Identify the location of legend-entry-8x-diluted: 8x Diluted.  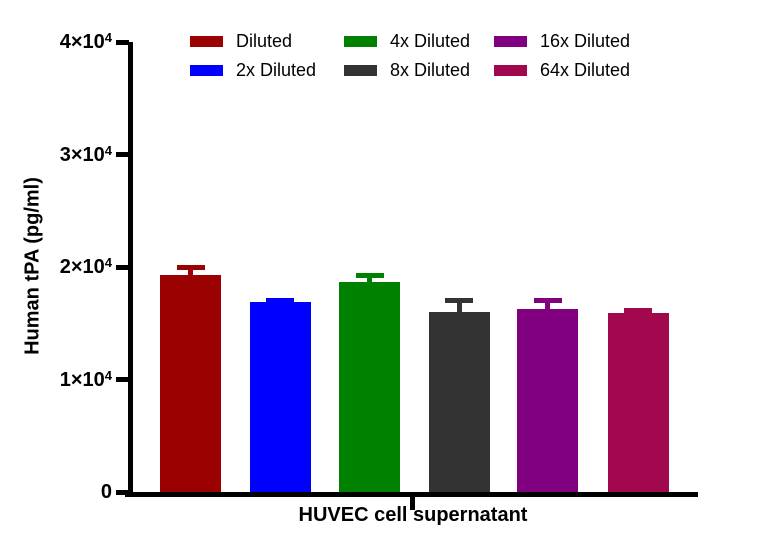
(407, 70).